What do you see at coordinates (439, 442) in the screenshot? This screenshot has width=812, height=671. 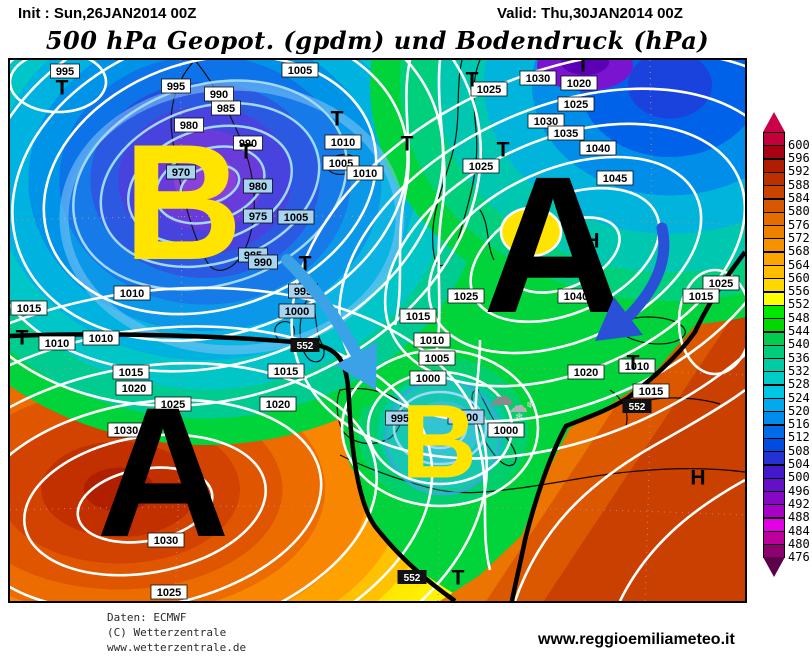 I see `pressure-center-B: B` at bounding box center [439, 442].